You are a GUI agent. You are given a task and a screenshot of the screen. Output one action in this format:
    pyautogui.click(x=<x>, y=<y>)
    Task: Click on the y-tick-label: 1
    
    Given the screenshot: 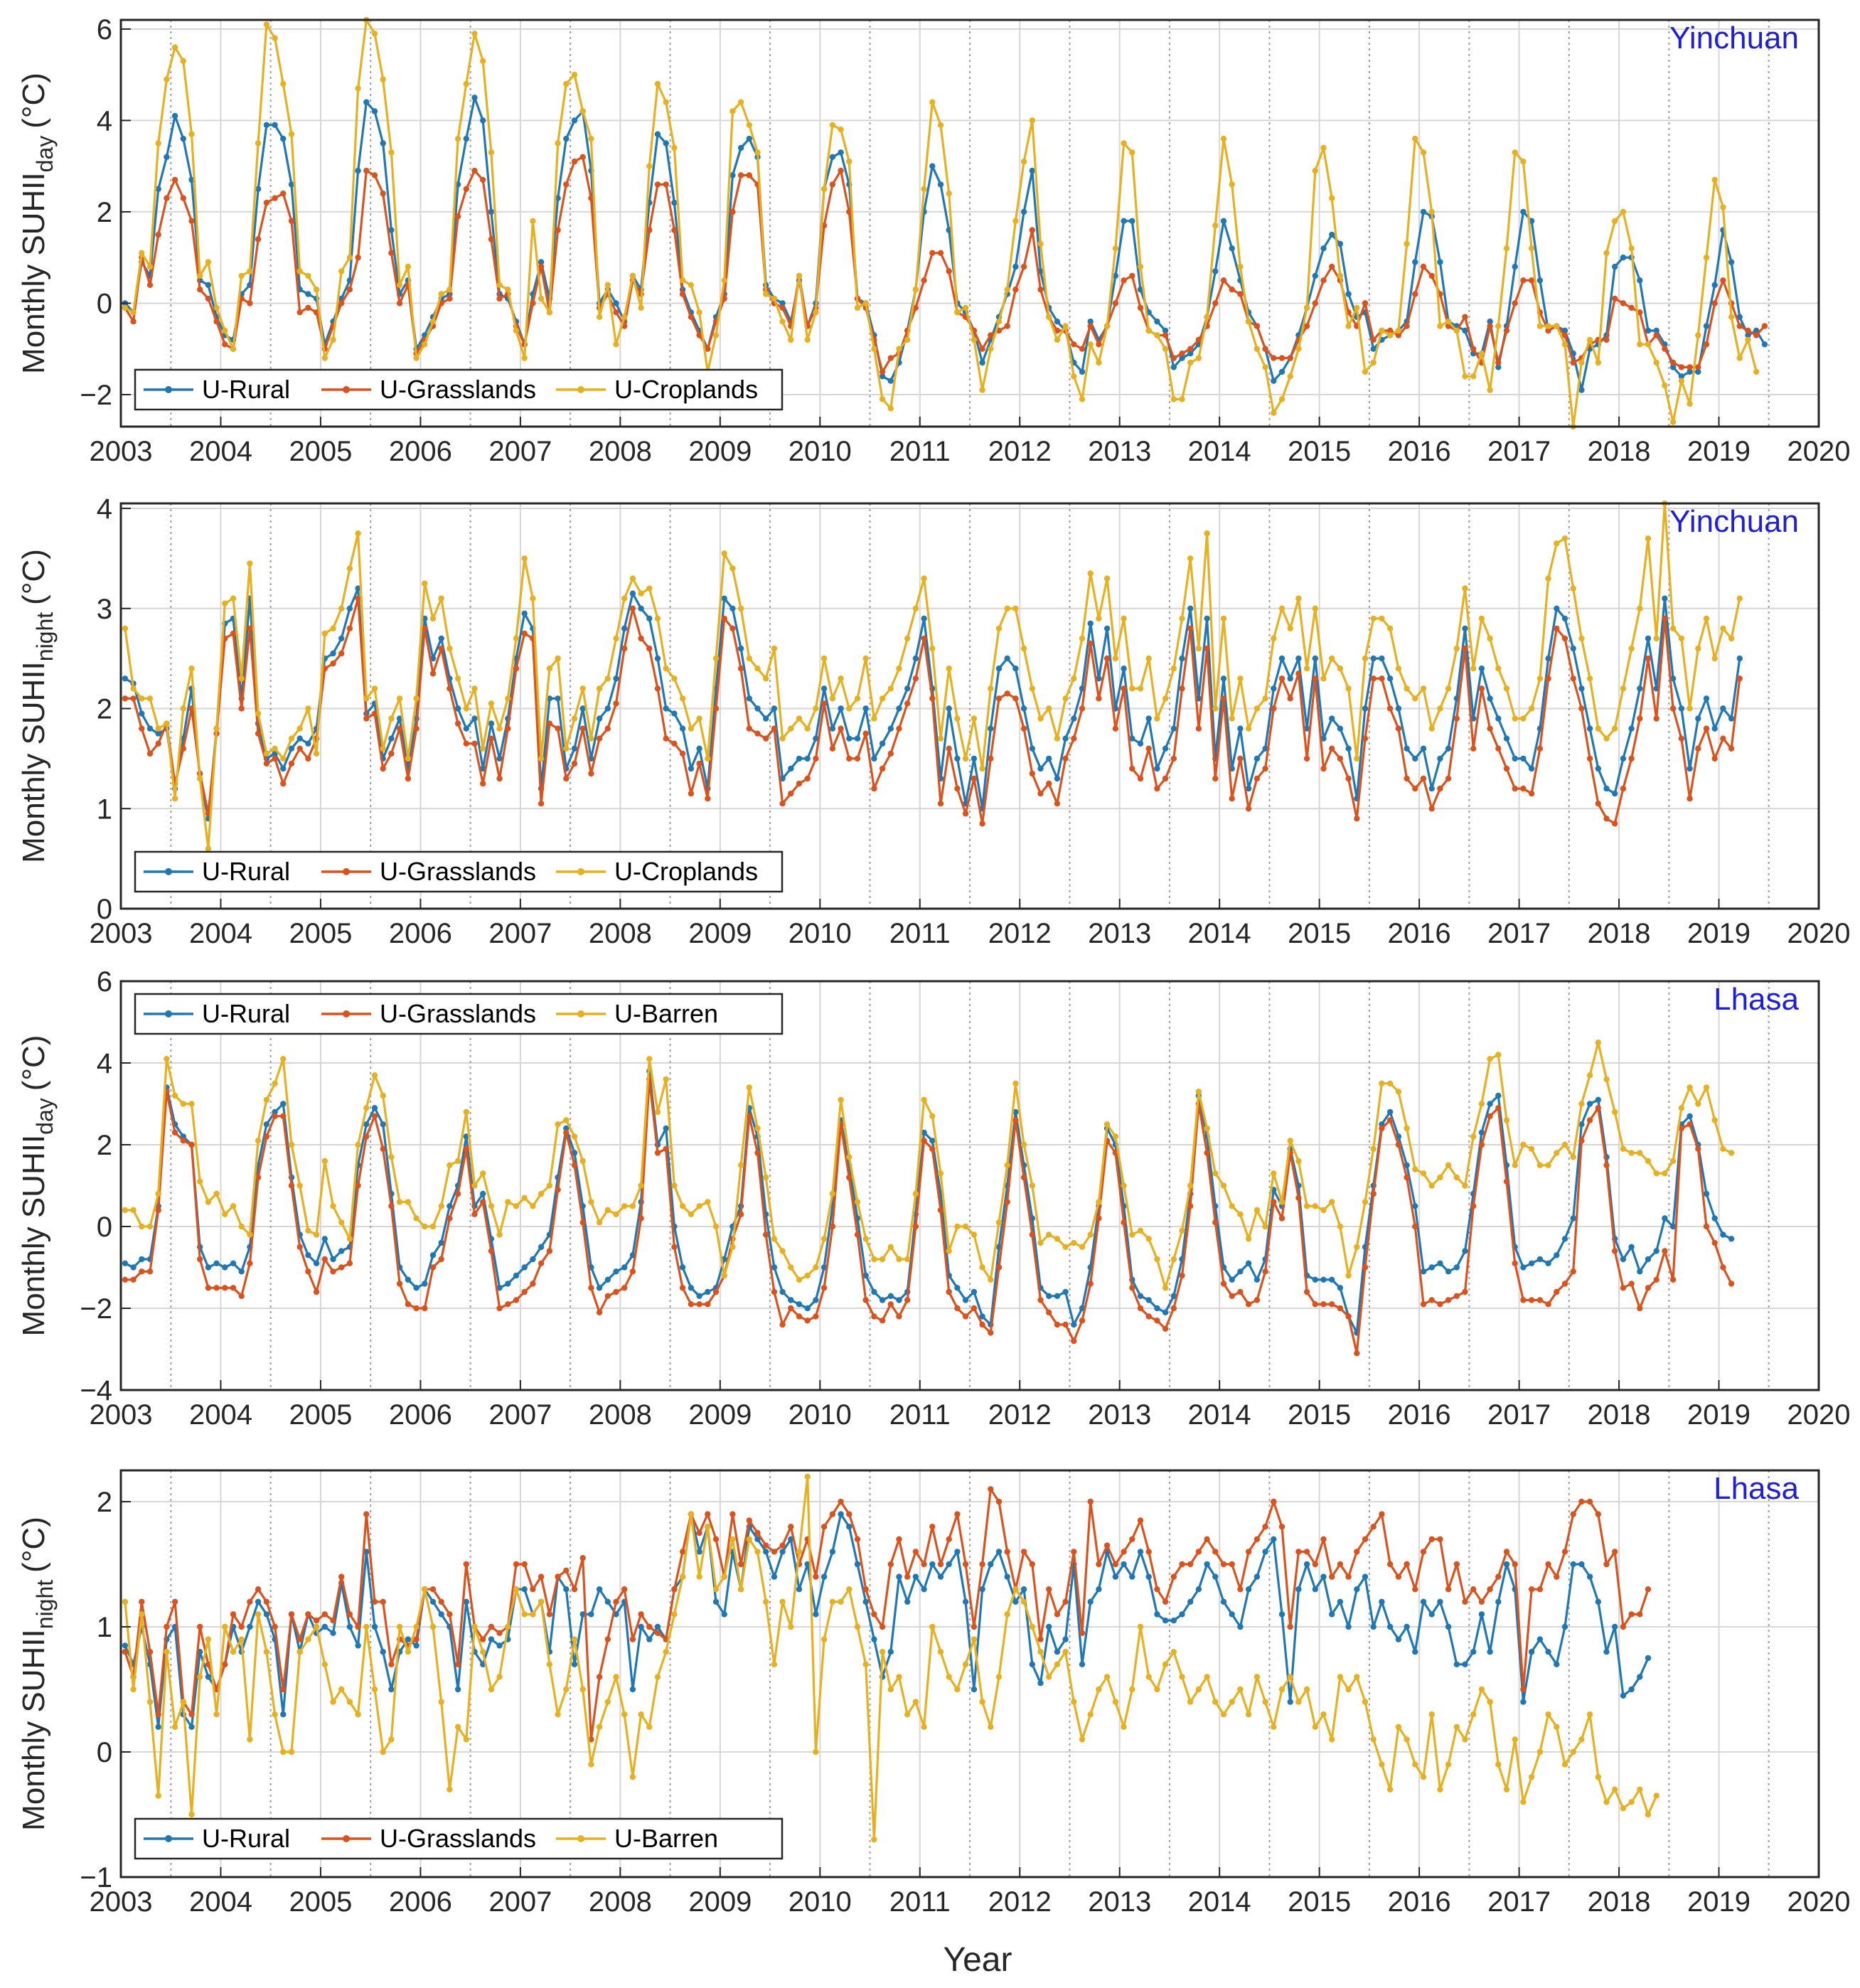 What is the action you would take?
    pyautogui.click(x=104, y=1628)
    